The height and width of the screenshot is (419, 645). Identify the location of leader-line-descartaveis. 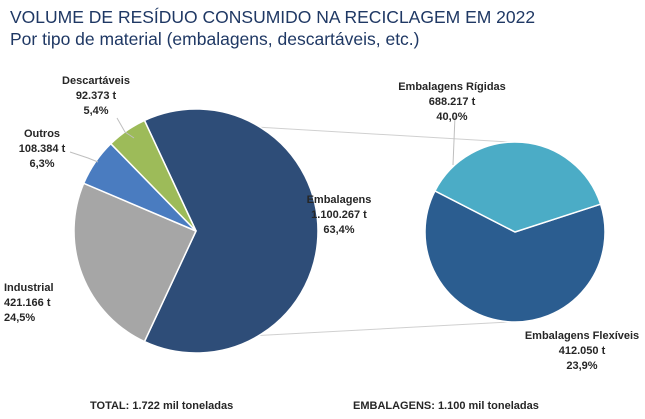
(125, 128).